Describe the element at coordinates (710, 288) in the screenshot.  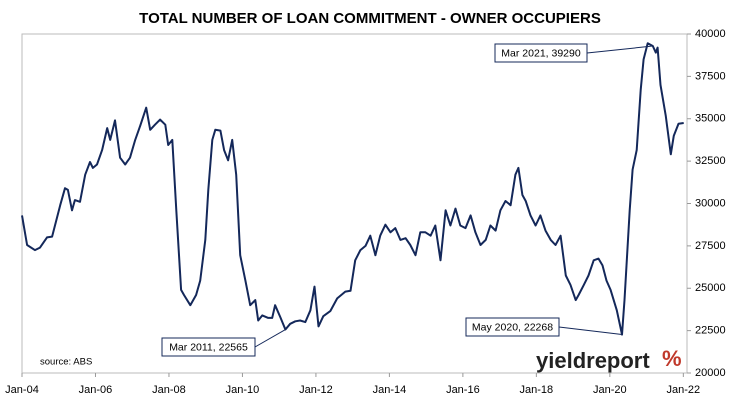
I see `y-tick-label: 25000` at that location.